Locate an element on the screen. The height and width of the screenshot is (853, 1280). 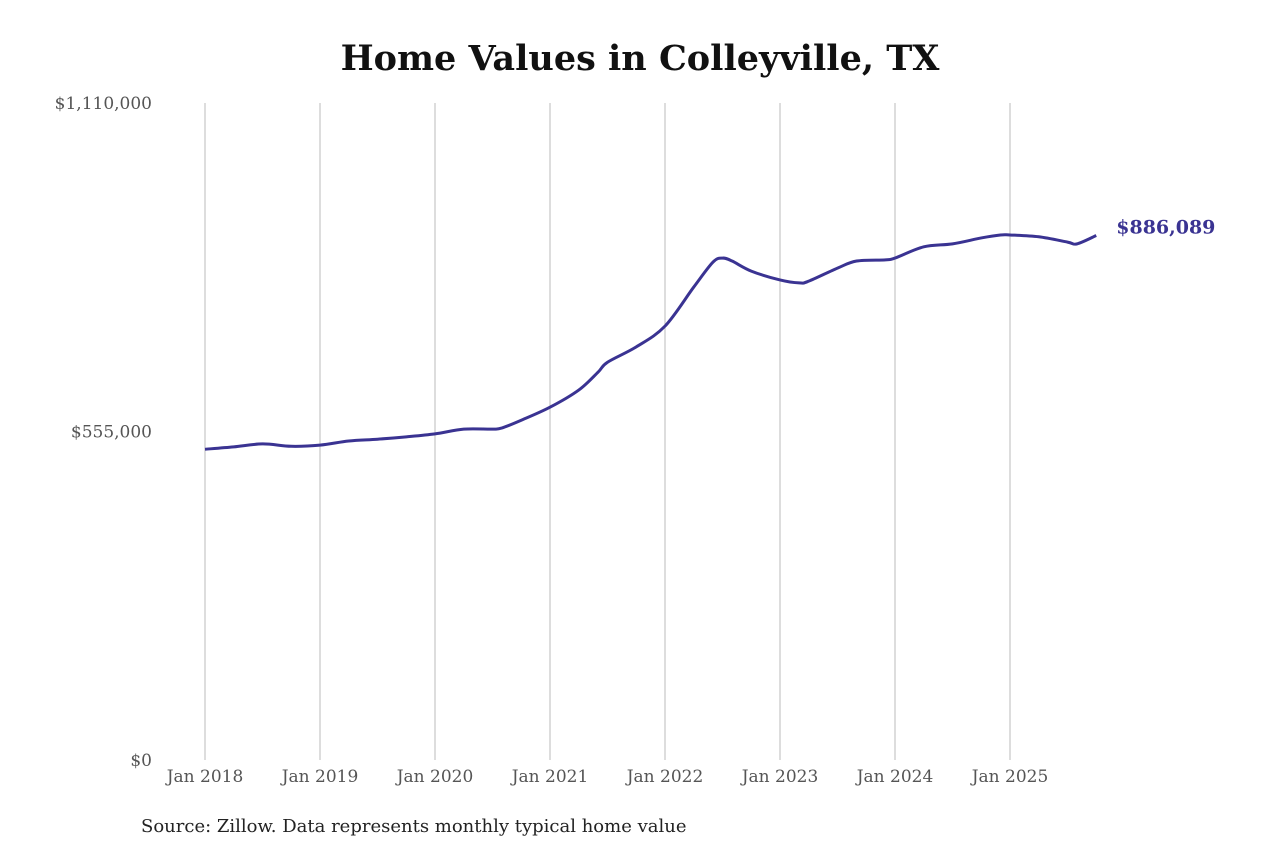
x-tick-label: Jan 2023 is located at coordinates (779, 777).